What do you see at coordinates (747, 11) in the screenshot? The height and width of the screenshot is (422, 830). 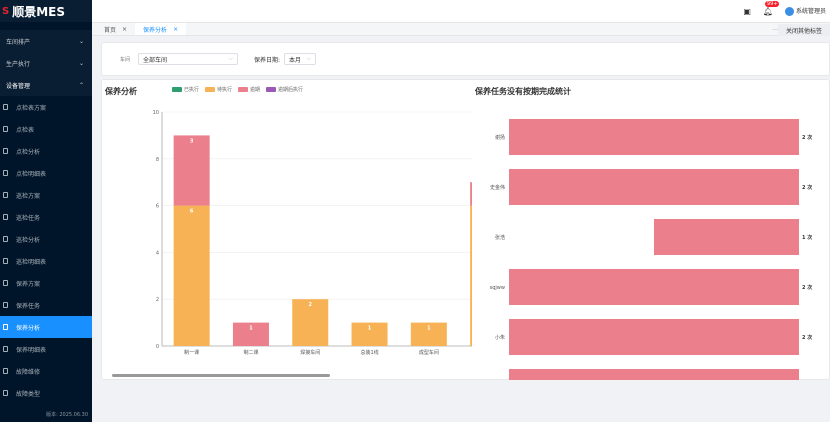 I see `fullscreen-icon: ▣` at bounding box center [747, 11].